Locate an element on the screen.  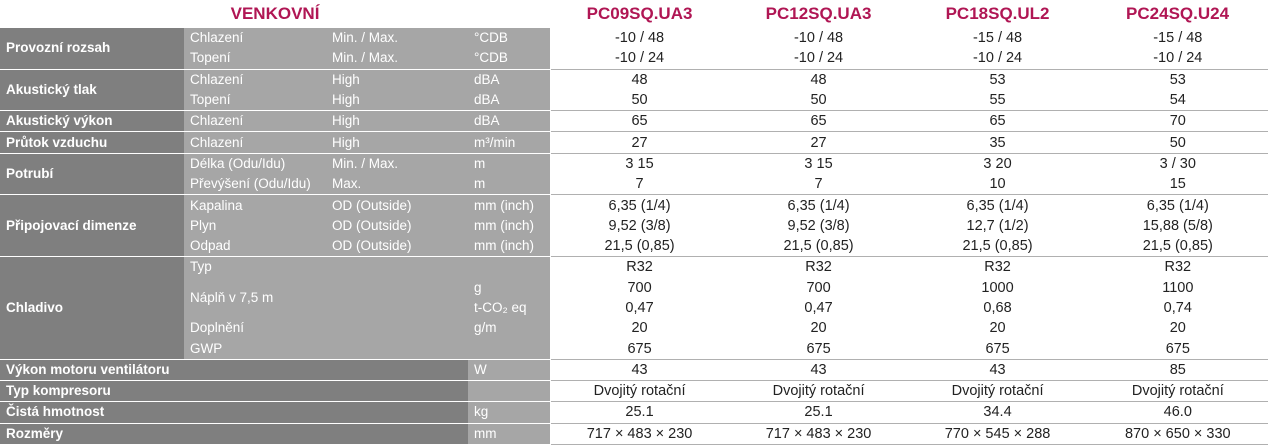
value-cell: 3 / 30 is located at coordinates (1177, 164).